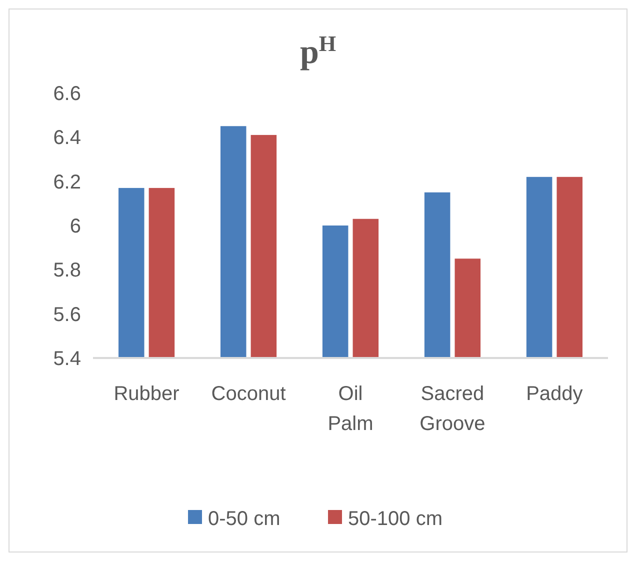 The image size is (636, 563). What do you see at coordinates (554, 394) in the screenshot?
I see `x-tick-label: Paddy` at bounding box center [554, 394].